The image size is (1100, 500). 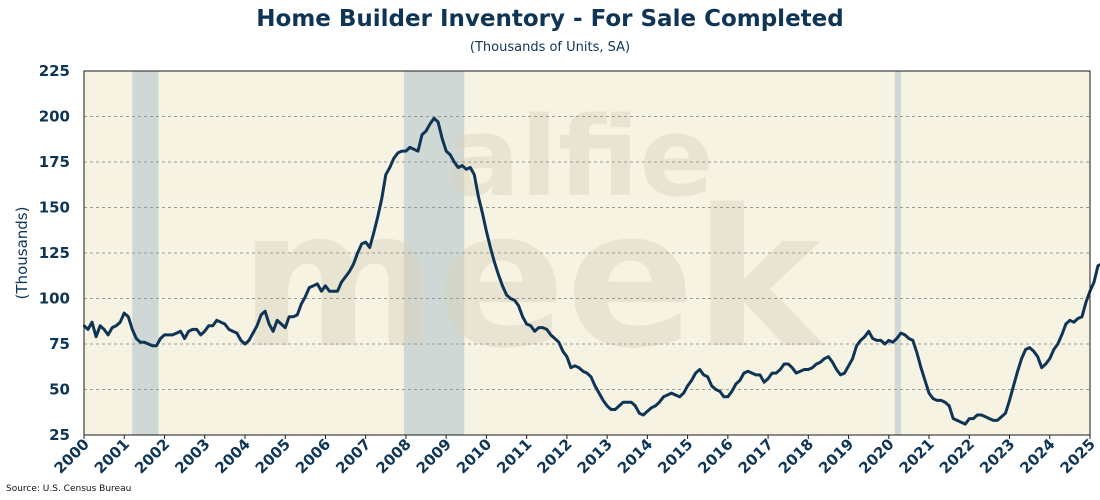 What do you see at coordinates (273, 456) in the screenshot?
I see `x-tick-label-2005: 2005` at bounding box center [273, 456].